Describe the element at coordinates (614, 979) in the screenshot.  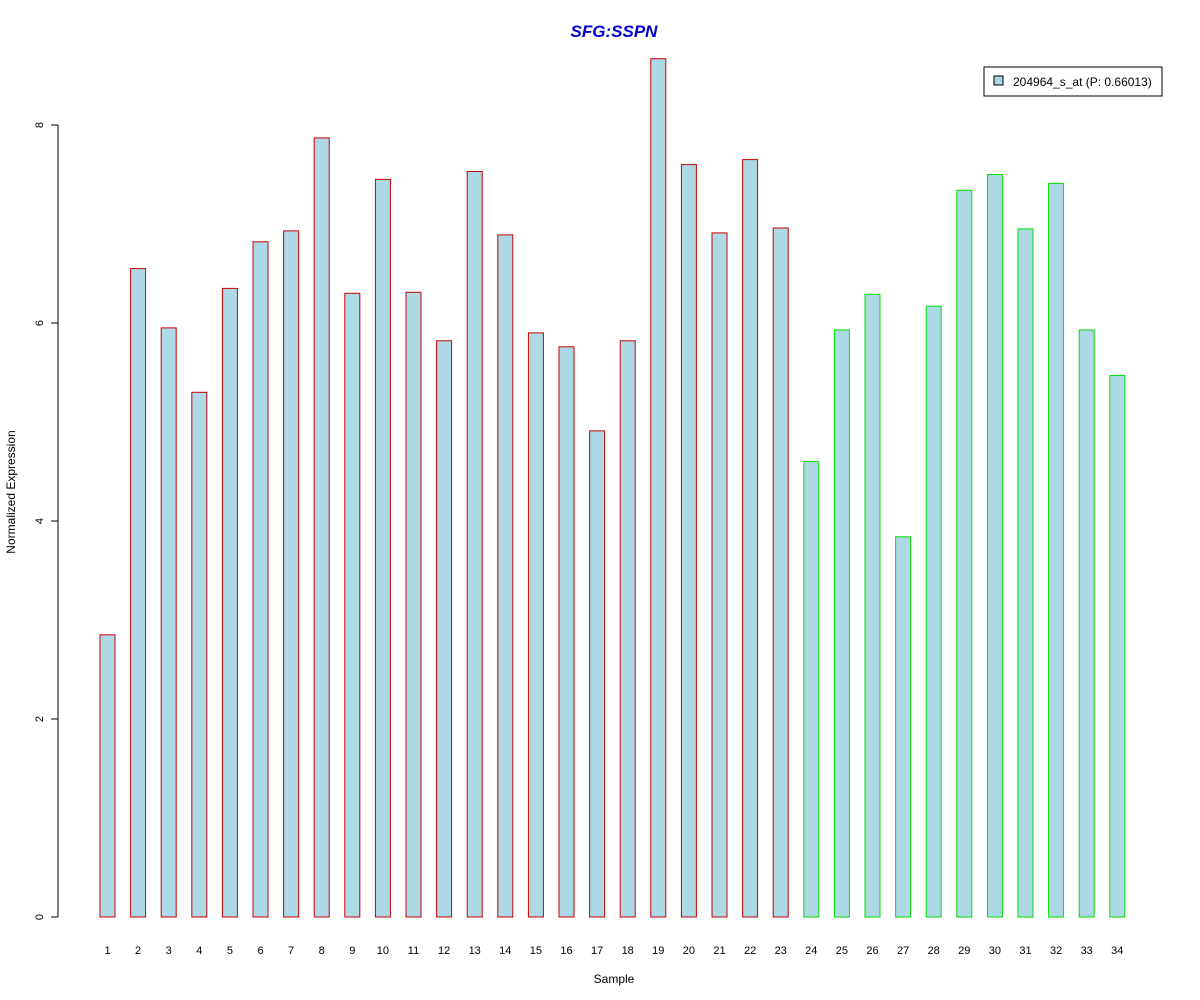
I see `x-axis-label: Sample` at that location.